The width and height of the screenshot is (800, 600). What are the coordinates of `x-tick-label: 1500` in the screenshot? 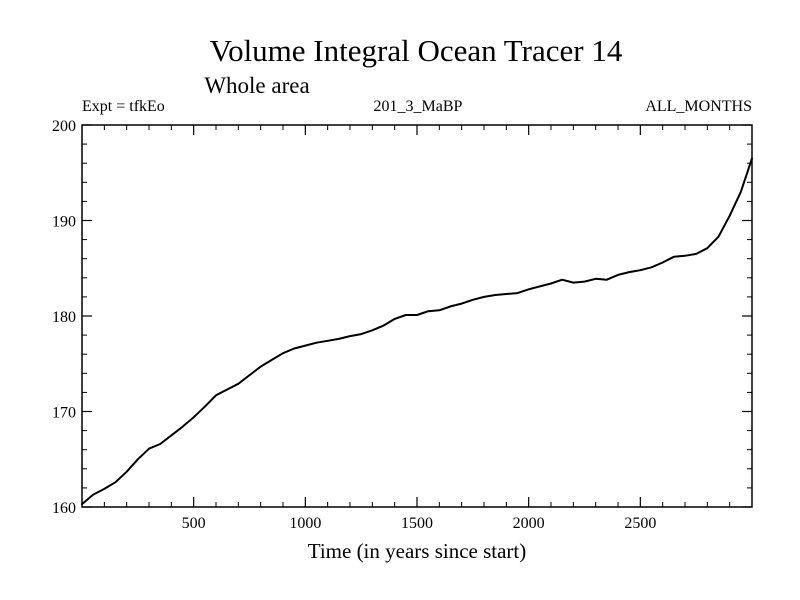 It's located at (417, 523).